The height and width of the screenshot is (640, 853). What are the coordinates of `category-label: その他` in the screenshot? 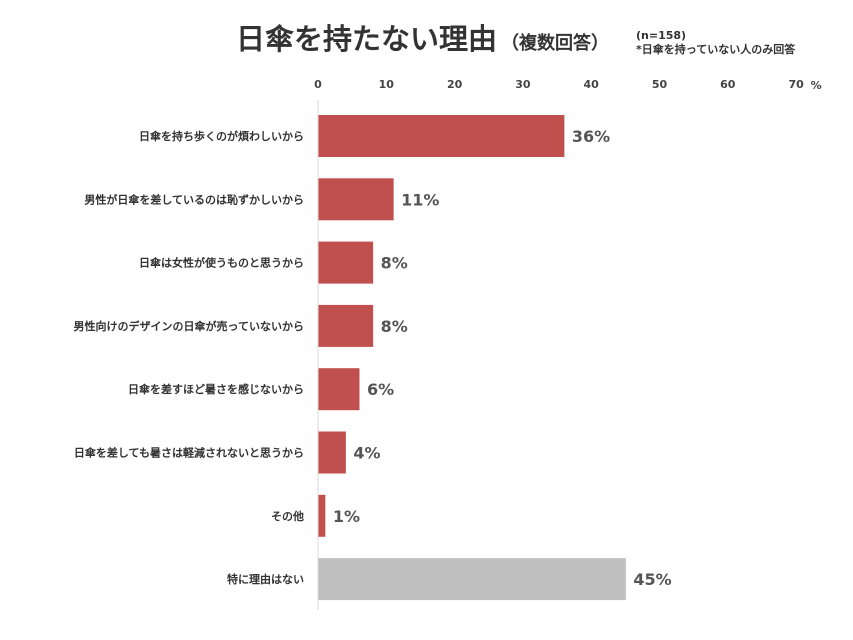 It's located at (287, 516).